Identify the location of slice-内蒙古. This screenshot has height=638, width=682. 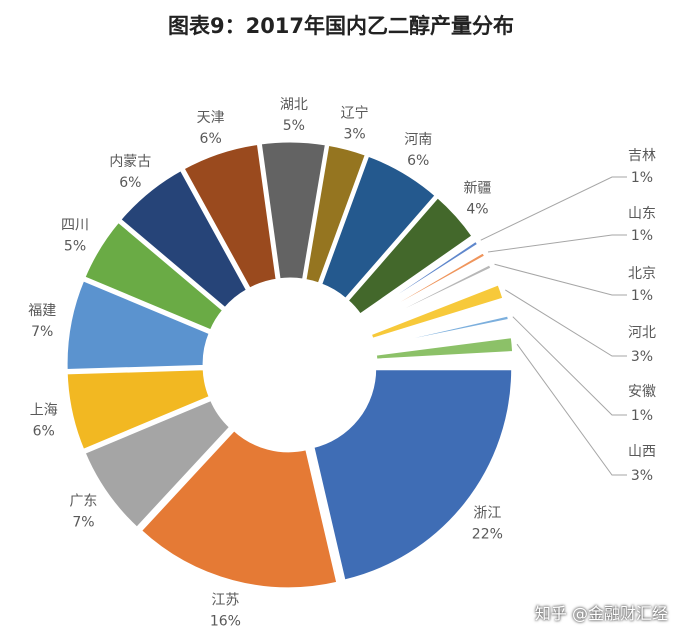
(183, 239).